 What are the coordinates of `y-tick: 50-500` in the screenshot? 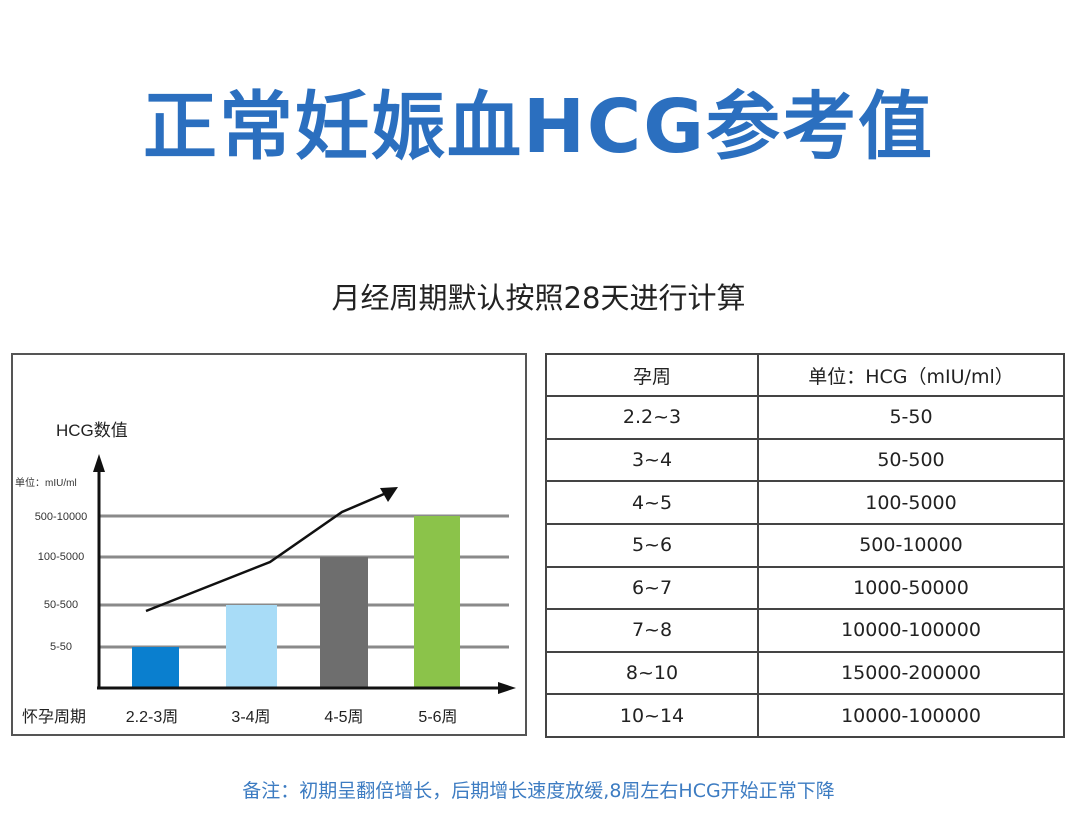 It's located at (61, 605).